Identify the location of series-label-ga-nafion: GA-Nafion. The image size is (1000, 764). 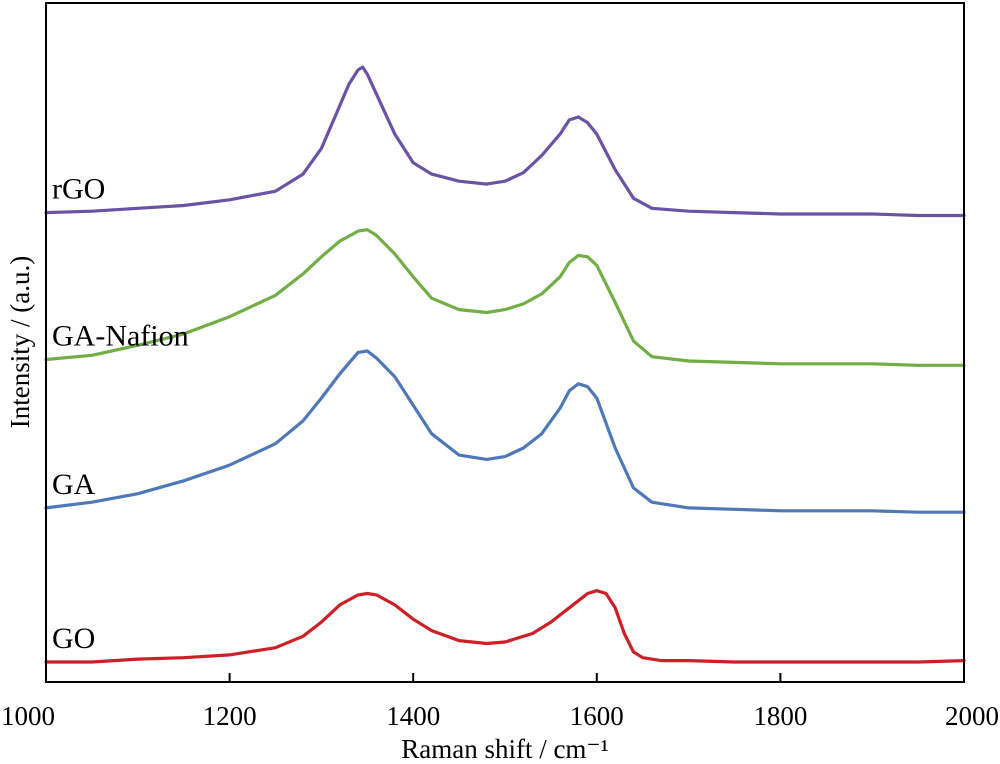
(120, 336).